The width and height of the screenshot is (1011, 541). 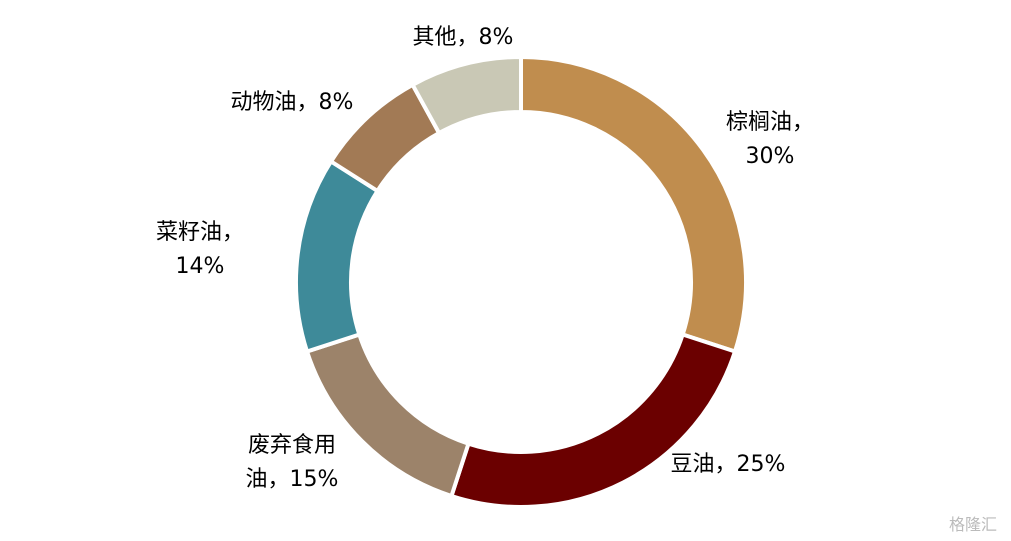 I want to click on data-label: 废弃食用油，15%, so click(x=292, y=463).